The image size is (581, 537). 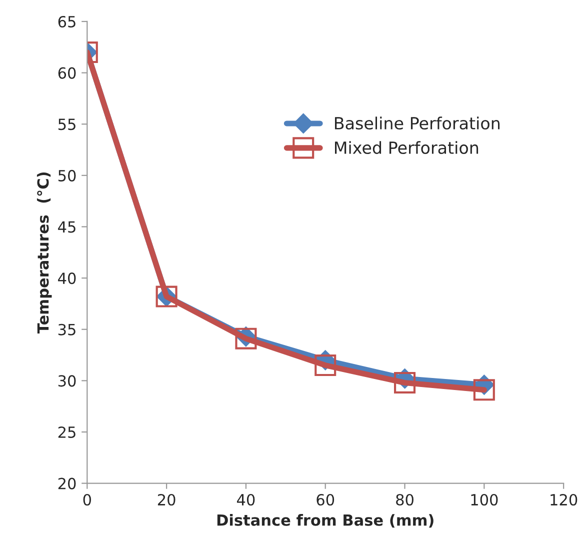 I want to click on x-tick-label: 120, so click(x=564, y=500).